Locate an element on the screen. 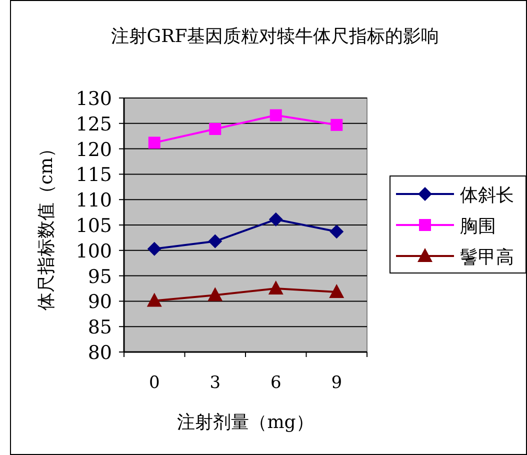 The width and height of the screenshot is (527, 455). x-tick-label: 3 is located at coordinates (215, 383).